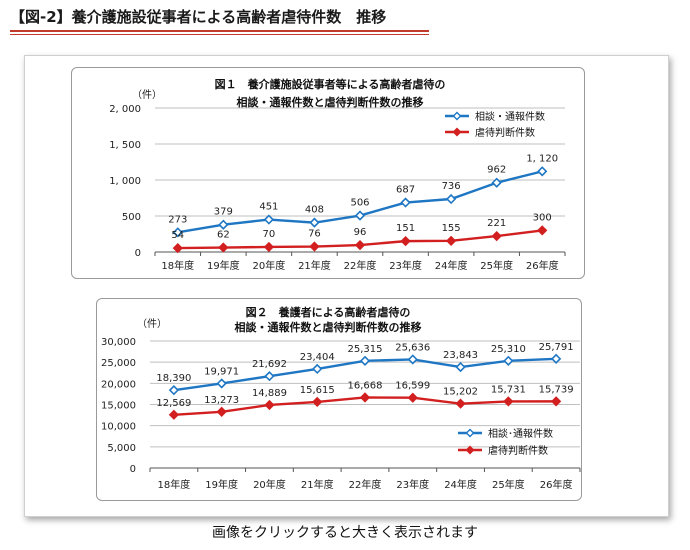 The image size is (690, 550). What do you see at coordinates (131, 217) in the screenshot?
I see `chart-1-y-tick-label: 500` at bounding box center [131, 217].